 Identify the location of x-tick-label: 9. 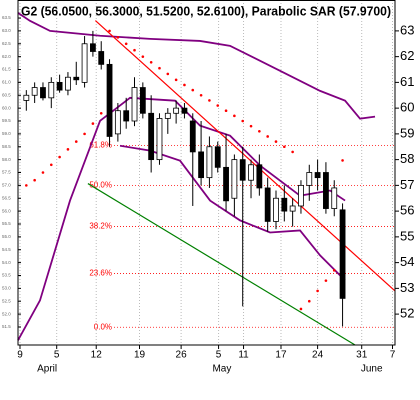
(20, 355).